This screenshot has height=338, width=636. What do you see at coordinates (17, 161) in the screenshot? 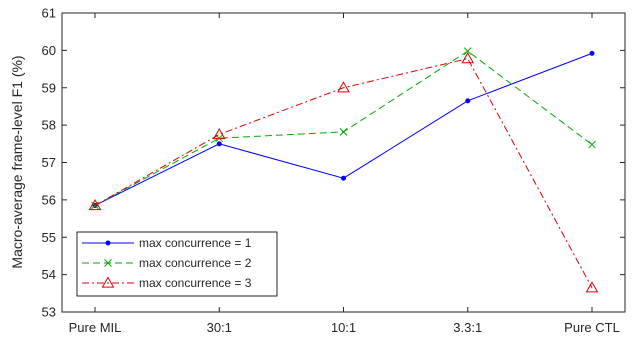
I see `y-axis-label: Macro-average frame-level F1 (%)` at bounding box center [17, 161].